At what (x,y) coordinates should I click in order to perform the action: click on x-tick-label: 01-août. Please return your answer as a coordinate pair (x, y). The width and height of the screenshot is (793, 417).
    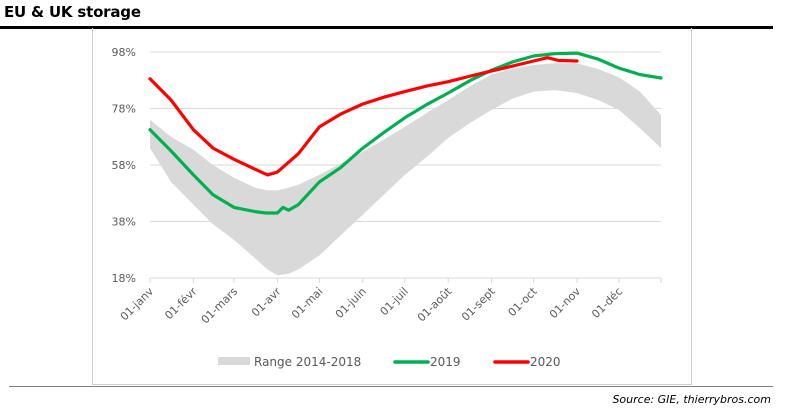
    Looking at the image, I should click on (435, 304).